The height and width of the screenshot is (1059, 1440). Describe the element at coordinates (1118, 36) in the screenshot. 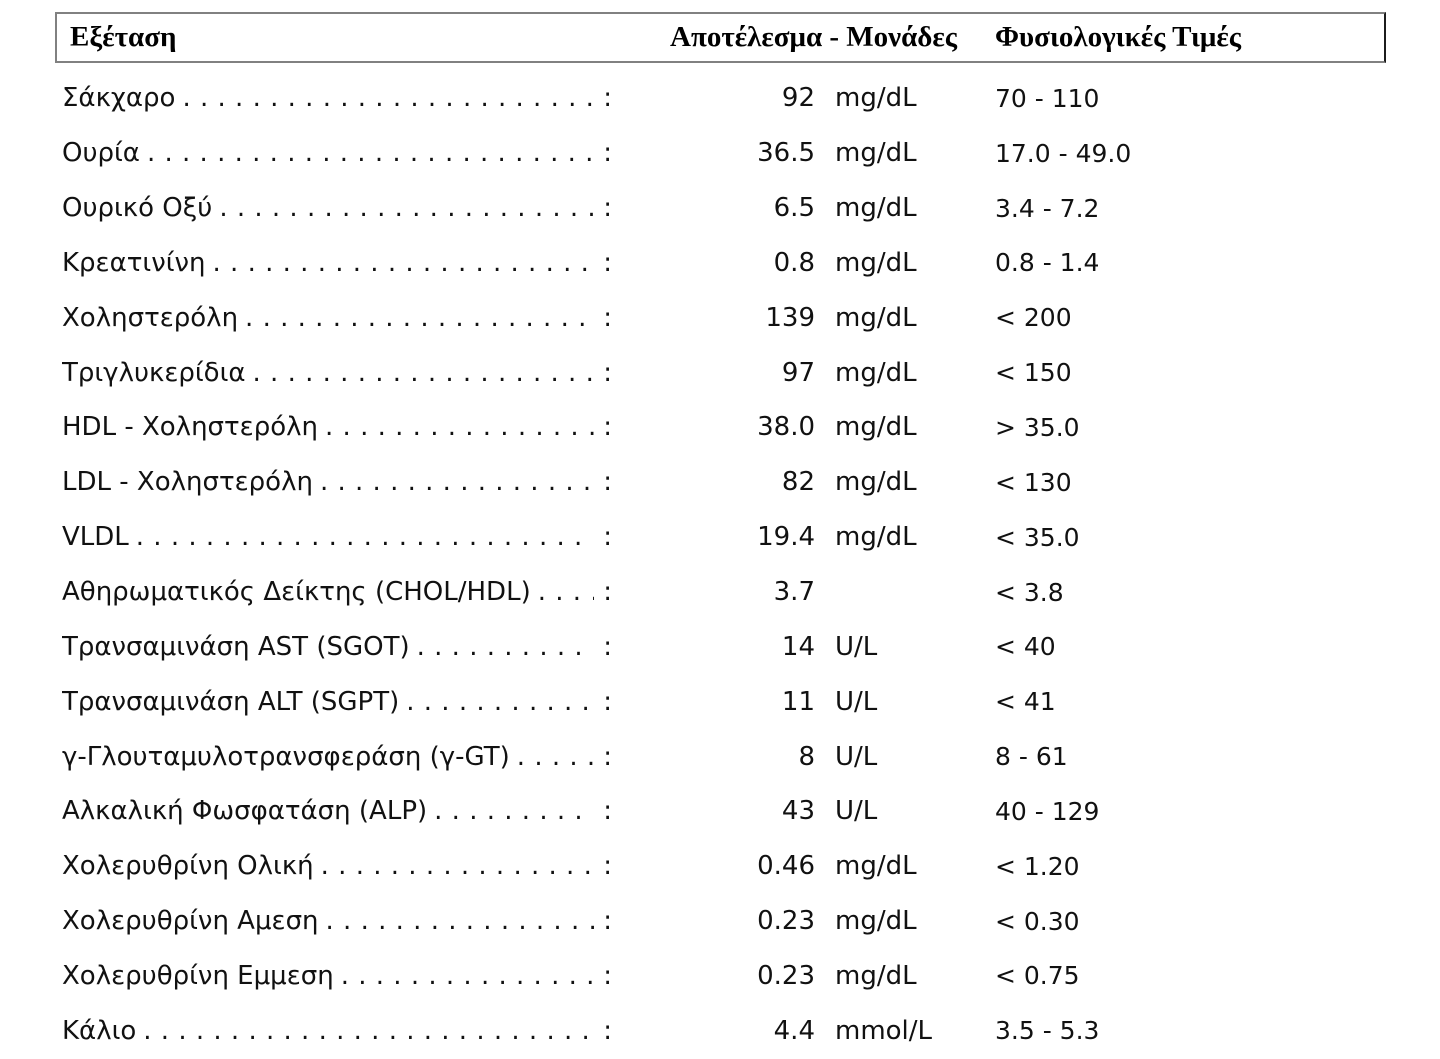

I see `column-header-normal-values: Φυσιολογικές Τιμές` at that location.